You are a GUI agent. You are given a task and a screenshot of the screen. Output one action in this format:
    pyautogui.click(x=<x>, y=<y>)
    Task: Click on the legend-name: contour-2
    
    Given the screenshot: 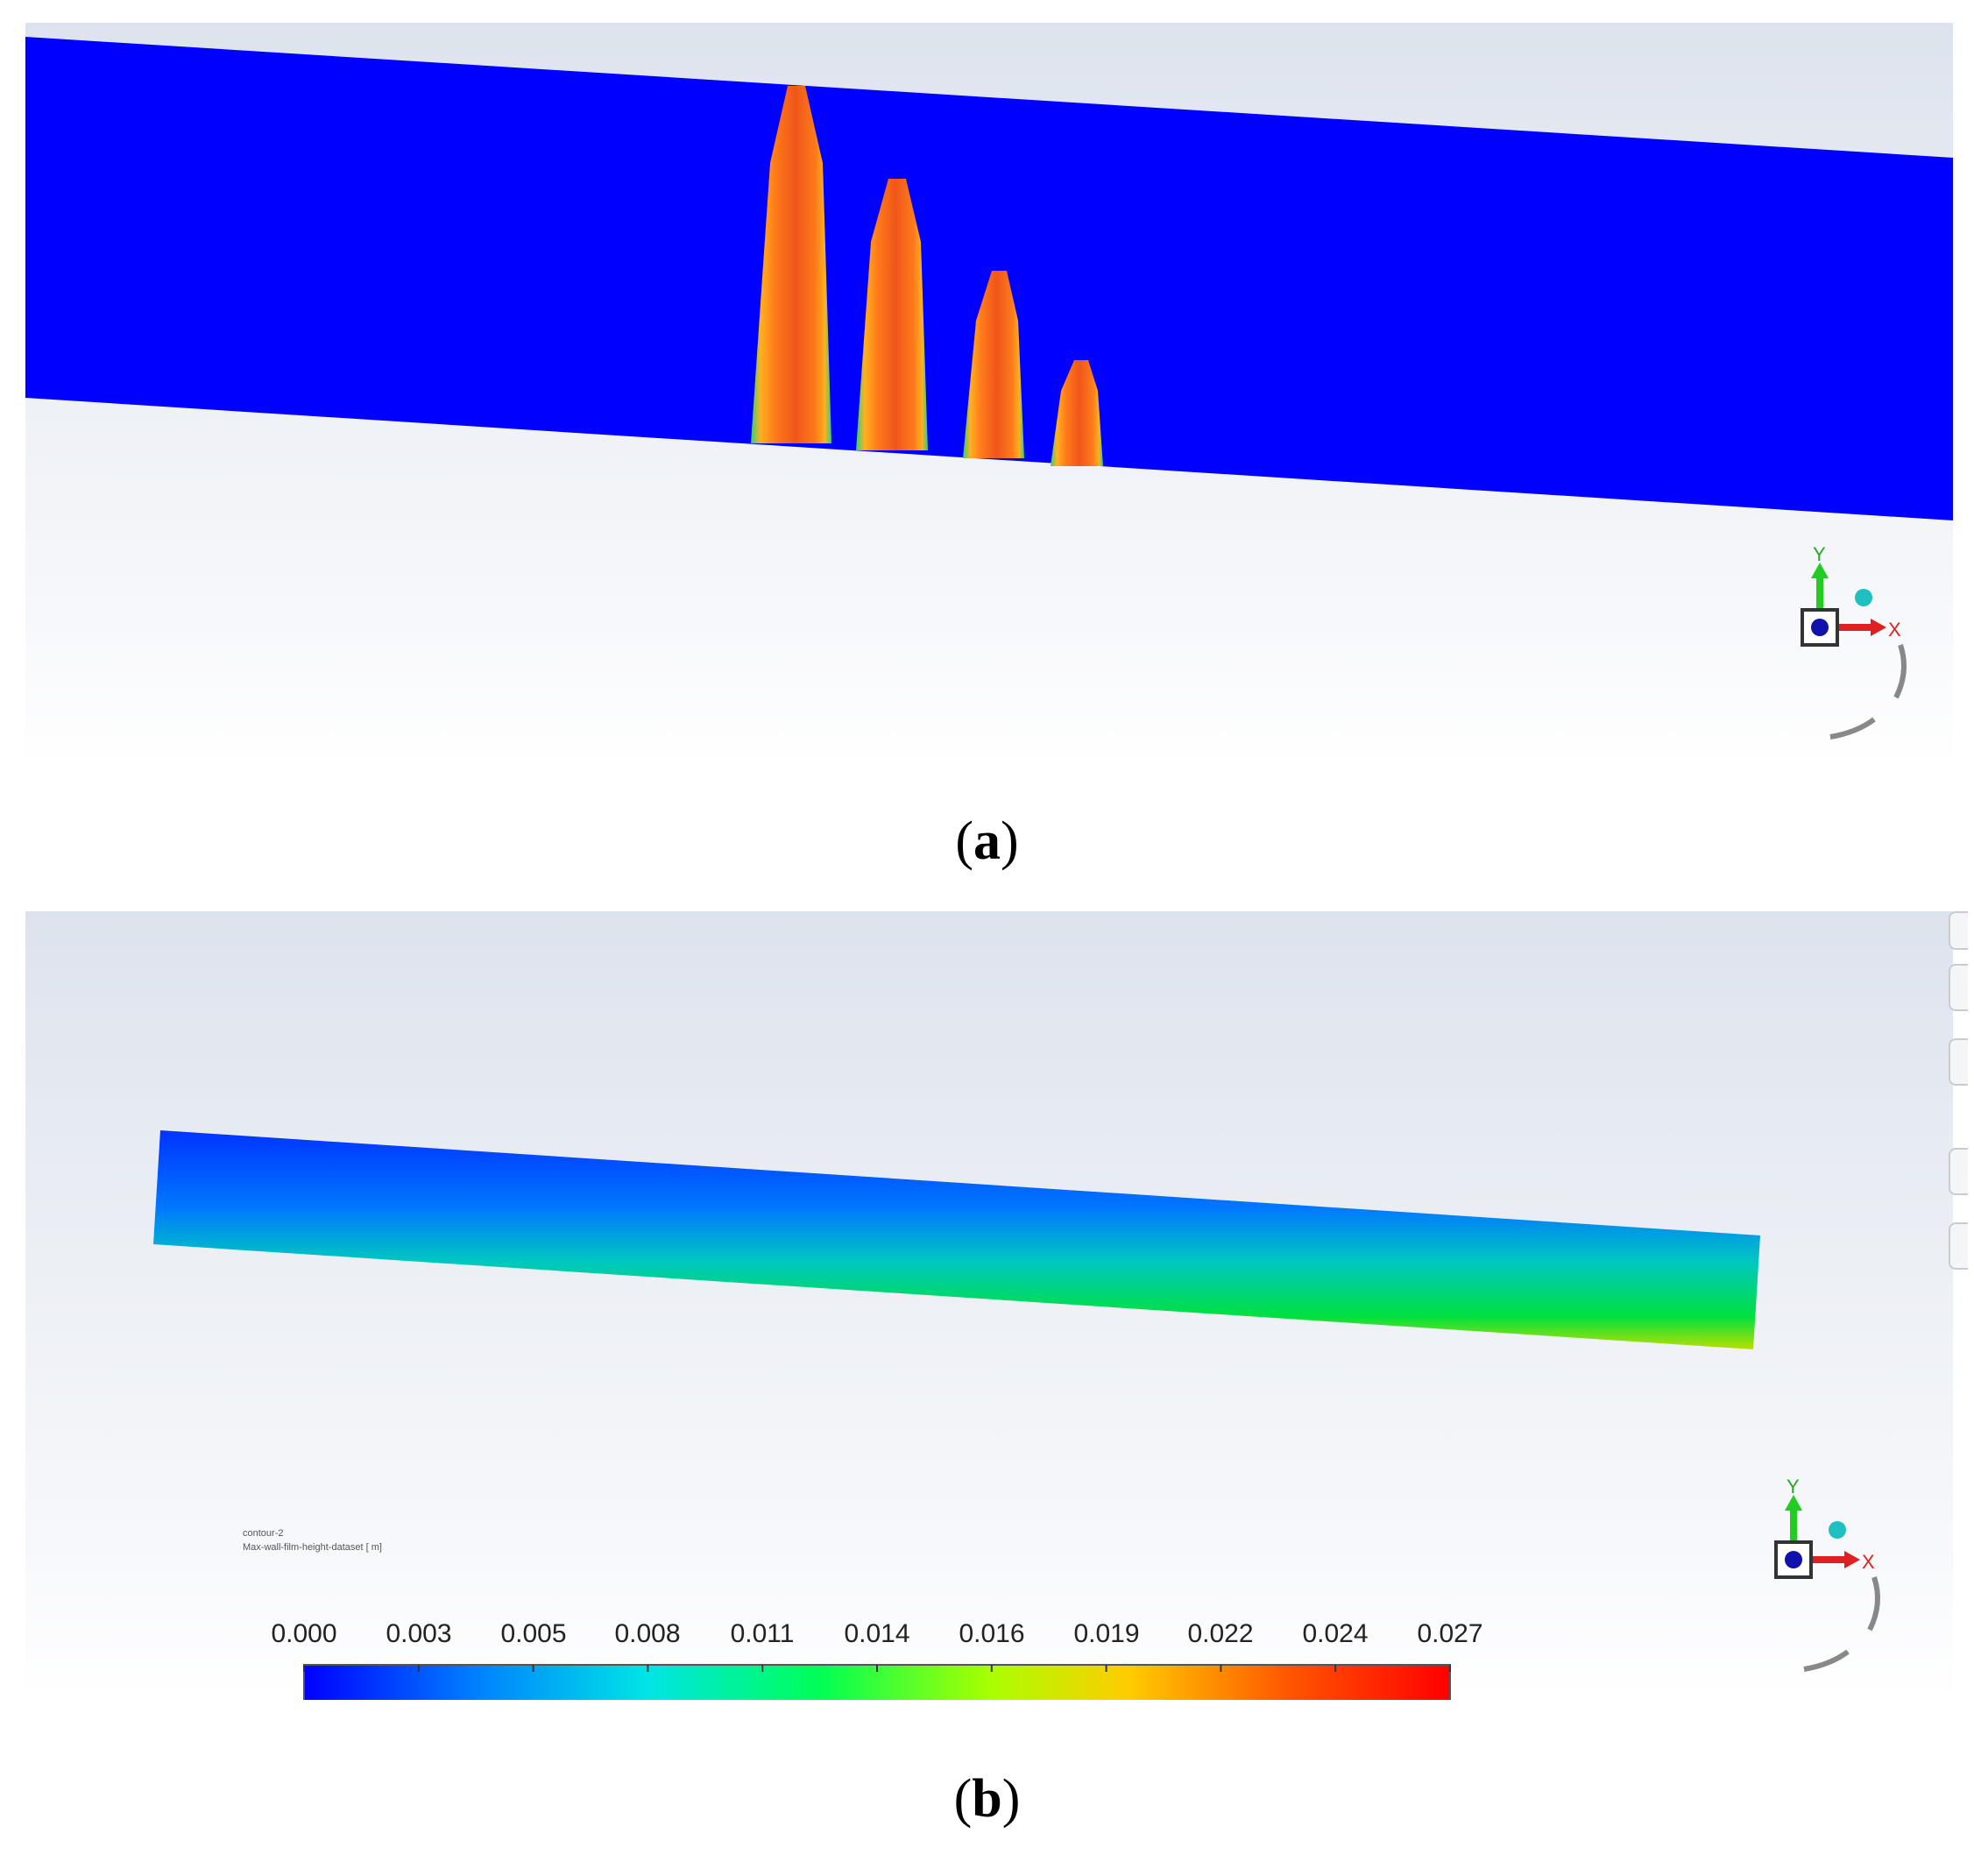 What is the action you would take?
    pyautogui.click(x=263, y=1533)
    